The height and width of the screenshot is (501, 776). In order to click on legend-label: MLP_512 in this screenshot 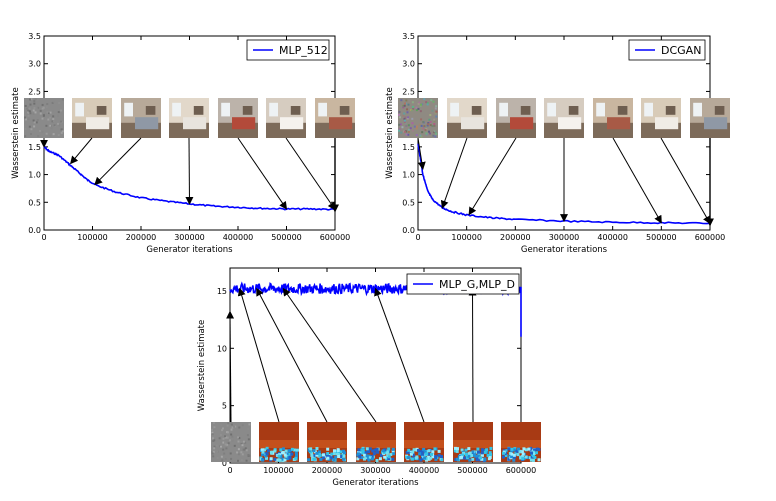, I will do `click(303, 50)`.